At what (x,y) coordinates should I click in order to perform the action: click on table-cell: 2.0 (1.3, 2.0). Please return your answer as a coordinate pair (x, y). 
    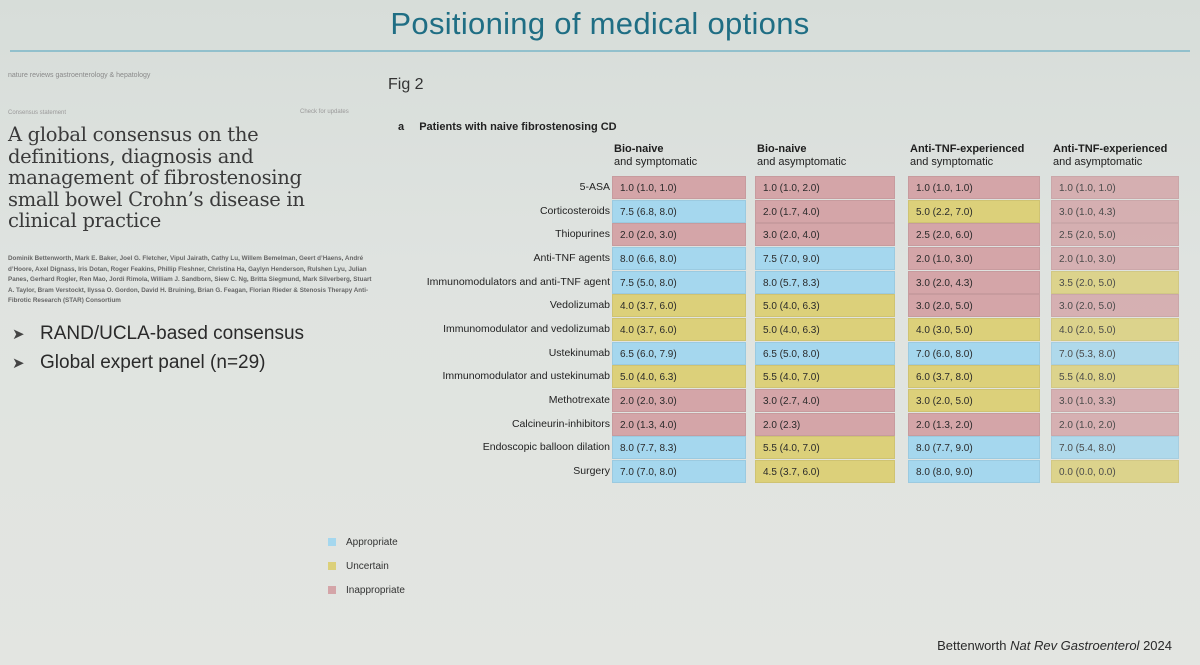
    Looking at the image, I should click on (974, 424).